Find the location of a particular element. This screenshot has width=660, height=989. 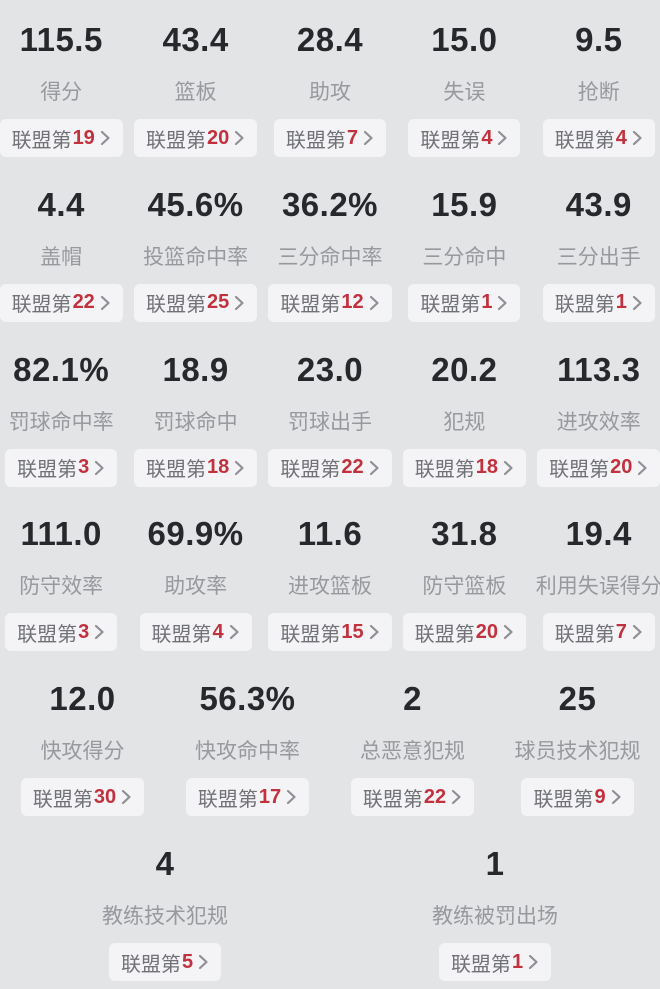

stat-label: 助攻率 is located at coordinates (196, 587).